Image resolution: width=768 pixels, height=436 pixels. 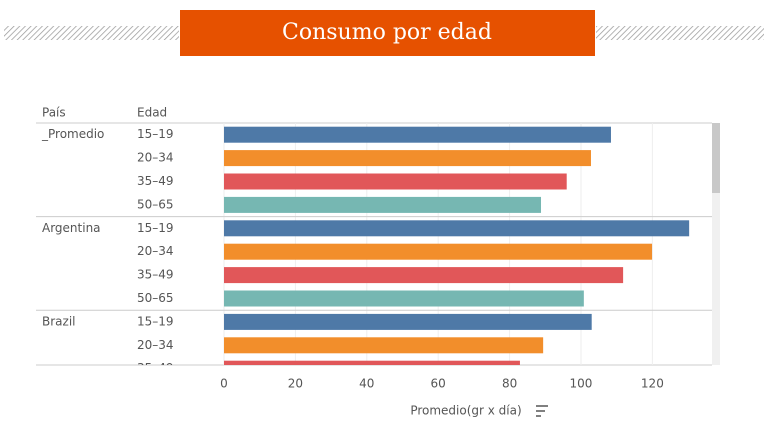 I want to click on group-label: Brazil, so click(x=59, y=321).